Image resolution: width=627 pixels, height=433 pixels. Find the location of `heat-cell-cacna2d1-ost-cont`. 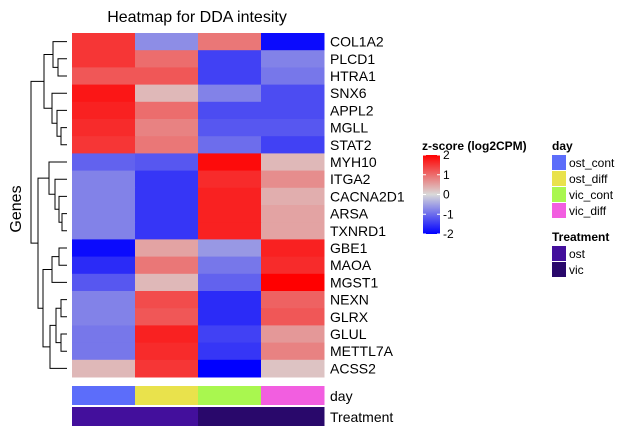

heat-cell-cacna2d1-ost-cont is located at coordinates (104, 196).